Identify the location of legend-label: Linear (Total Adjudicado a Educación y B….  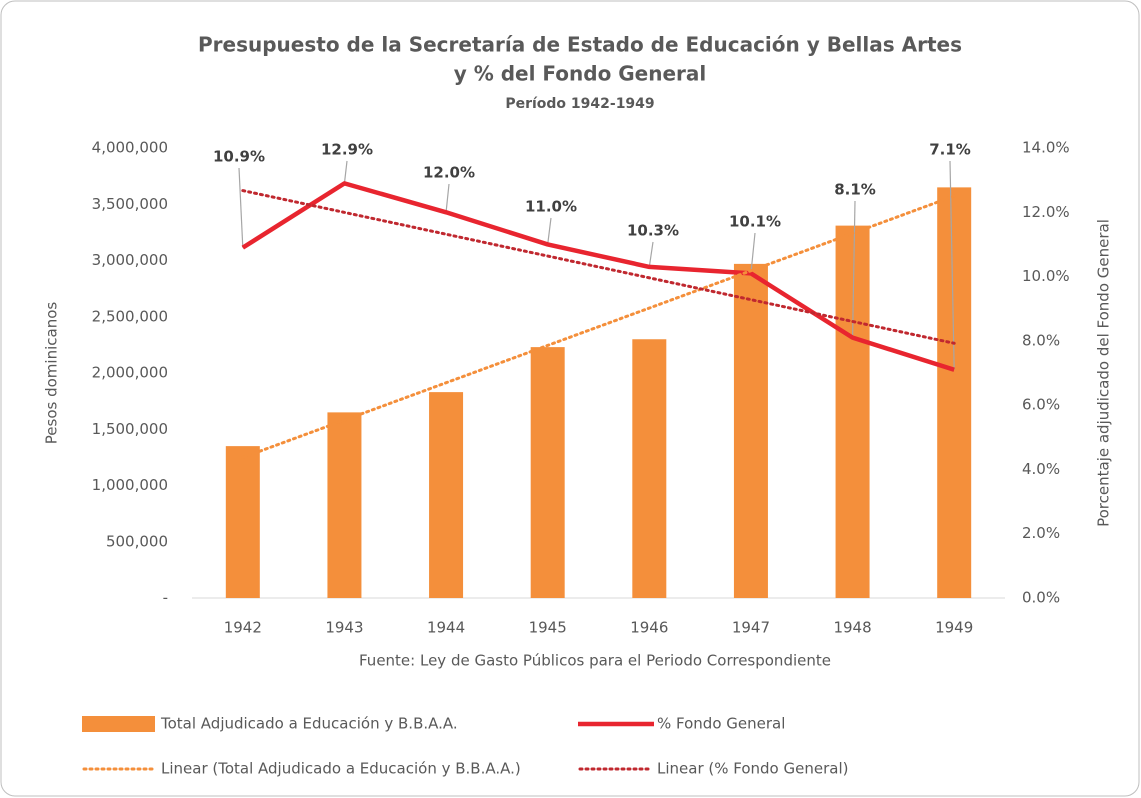
(341, 769).